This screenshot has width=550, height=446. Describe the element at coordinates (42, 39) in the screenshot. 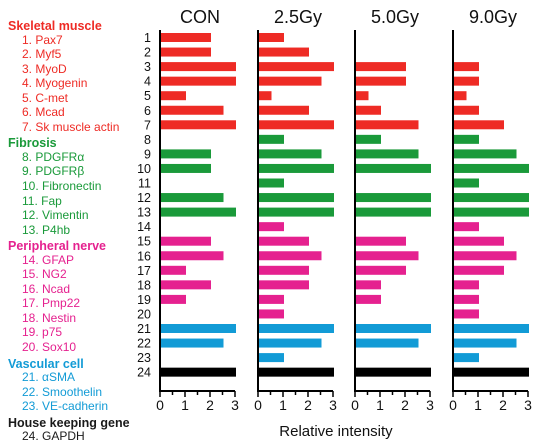

I see `legend-gene-label: 1. Pax7` at that location.